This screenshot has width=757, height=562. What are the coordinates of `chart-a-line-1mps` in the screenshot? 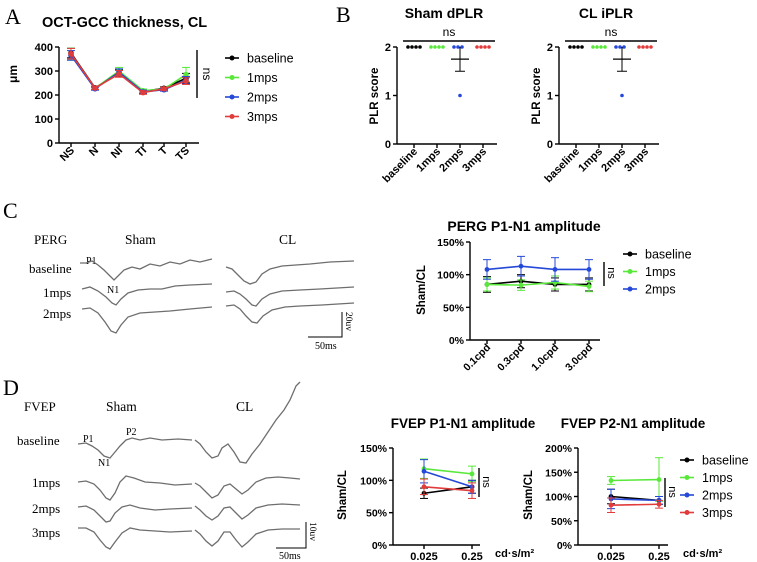 It's located at (128, 72).